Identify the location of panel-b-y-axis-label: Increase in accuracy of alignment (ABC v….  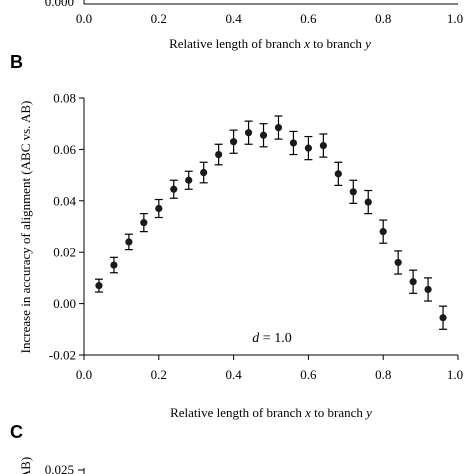
(25, 227).